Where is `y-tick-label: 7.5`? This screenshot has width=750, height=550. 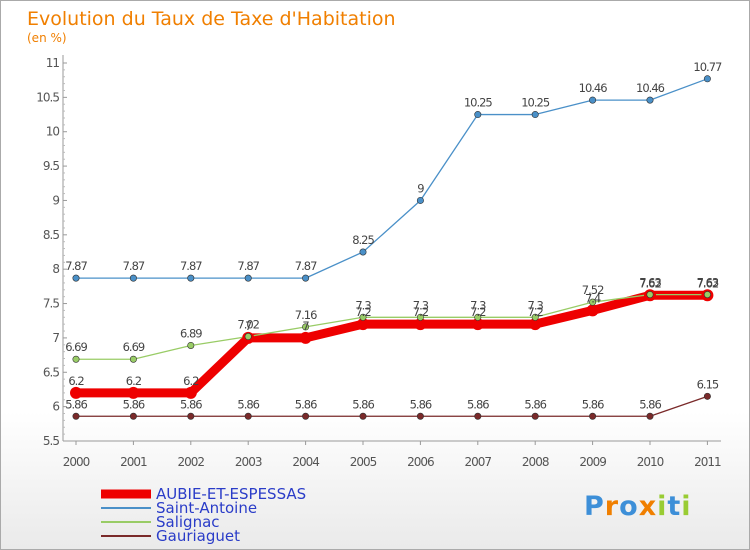 y-tick-label: 7.5 is located at coordinates (51, 304).